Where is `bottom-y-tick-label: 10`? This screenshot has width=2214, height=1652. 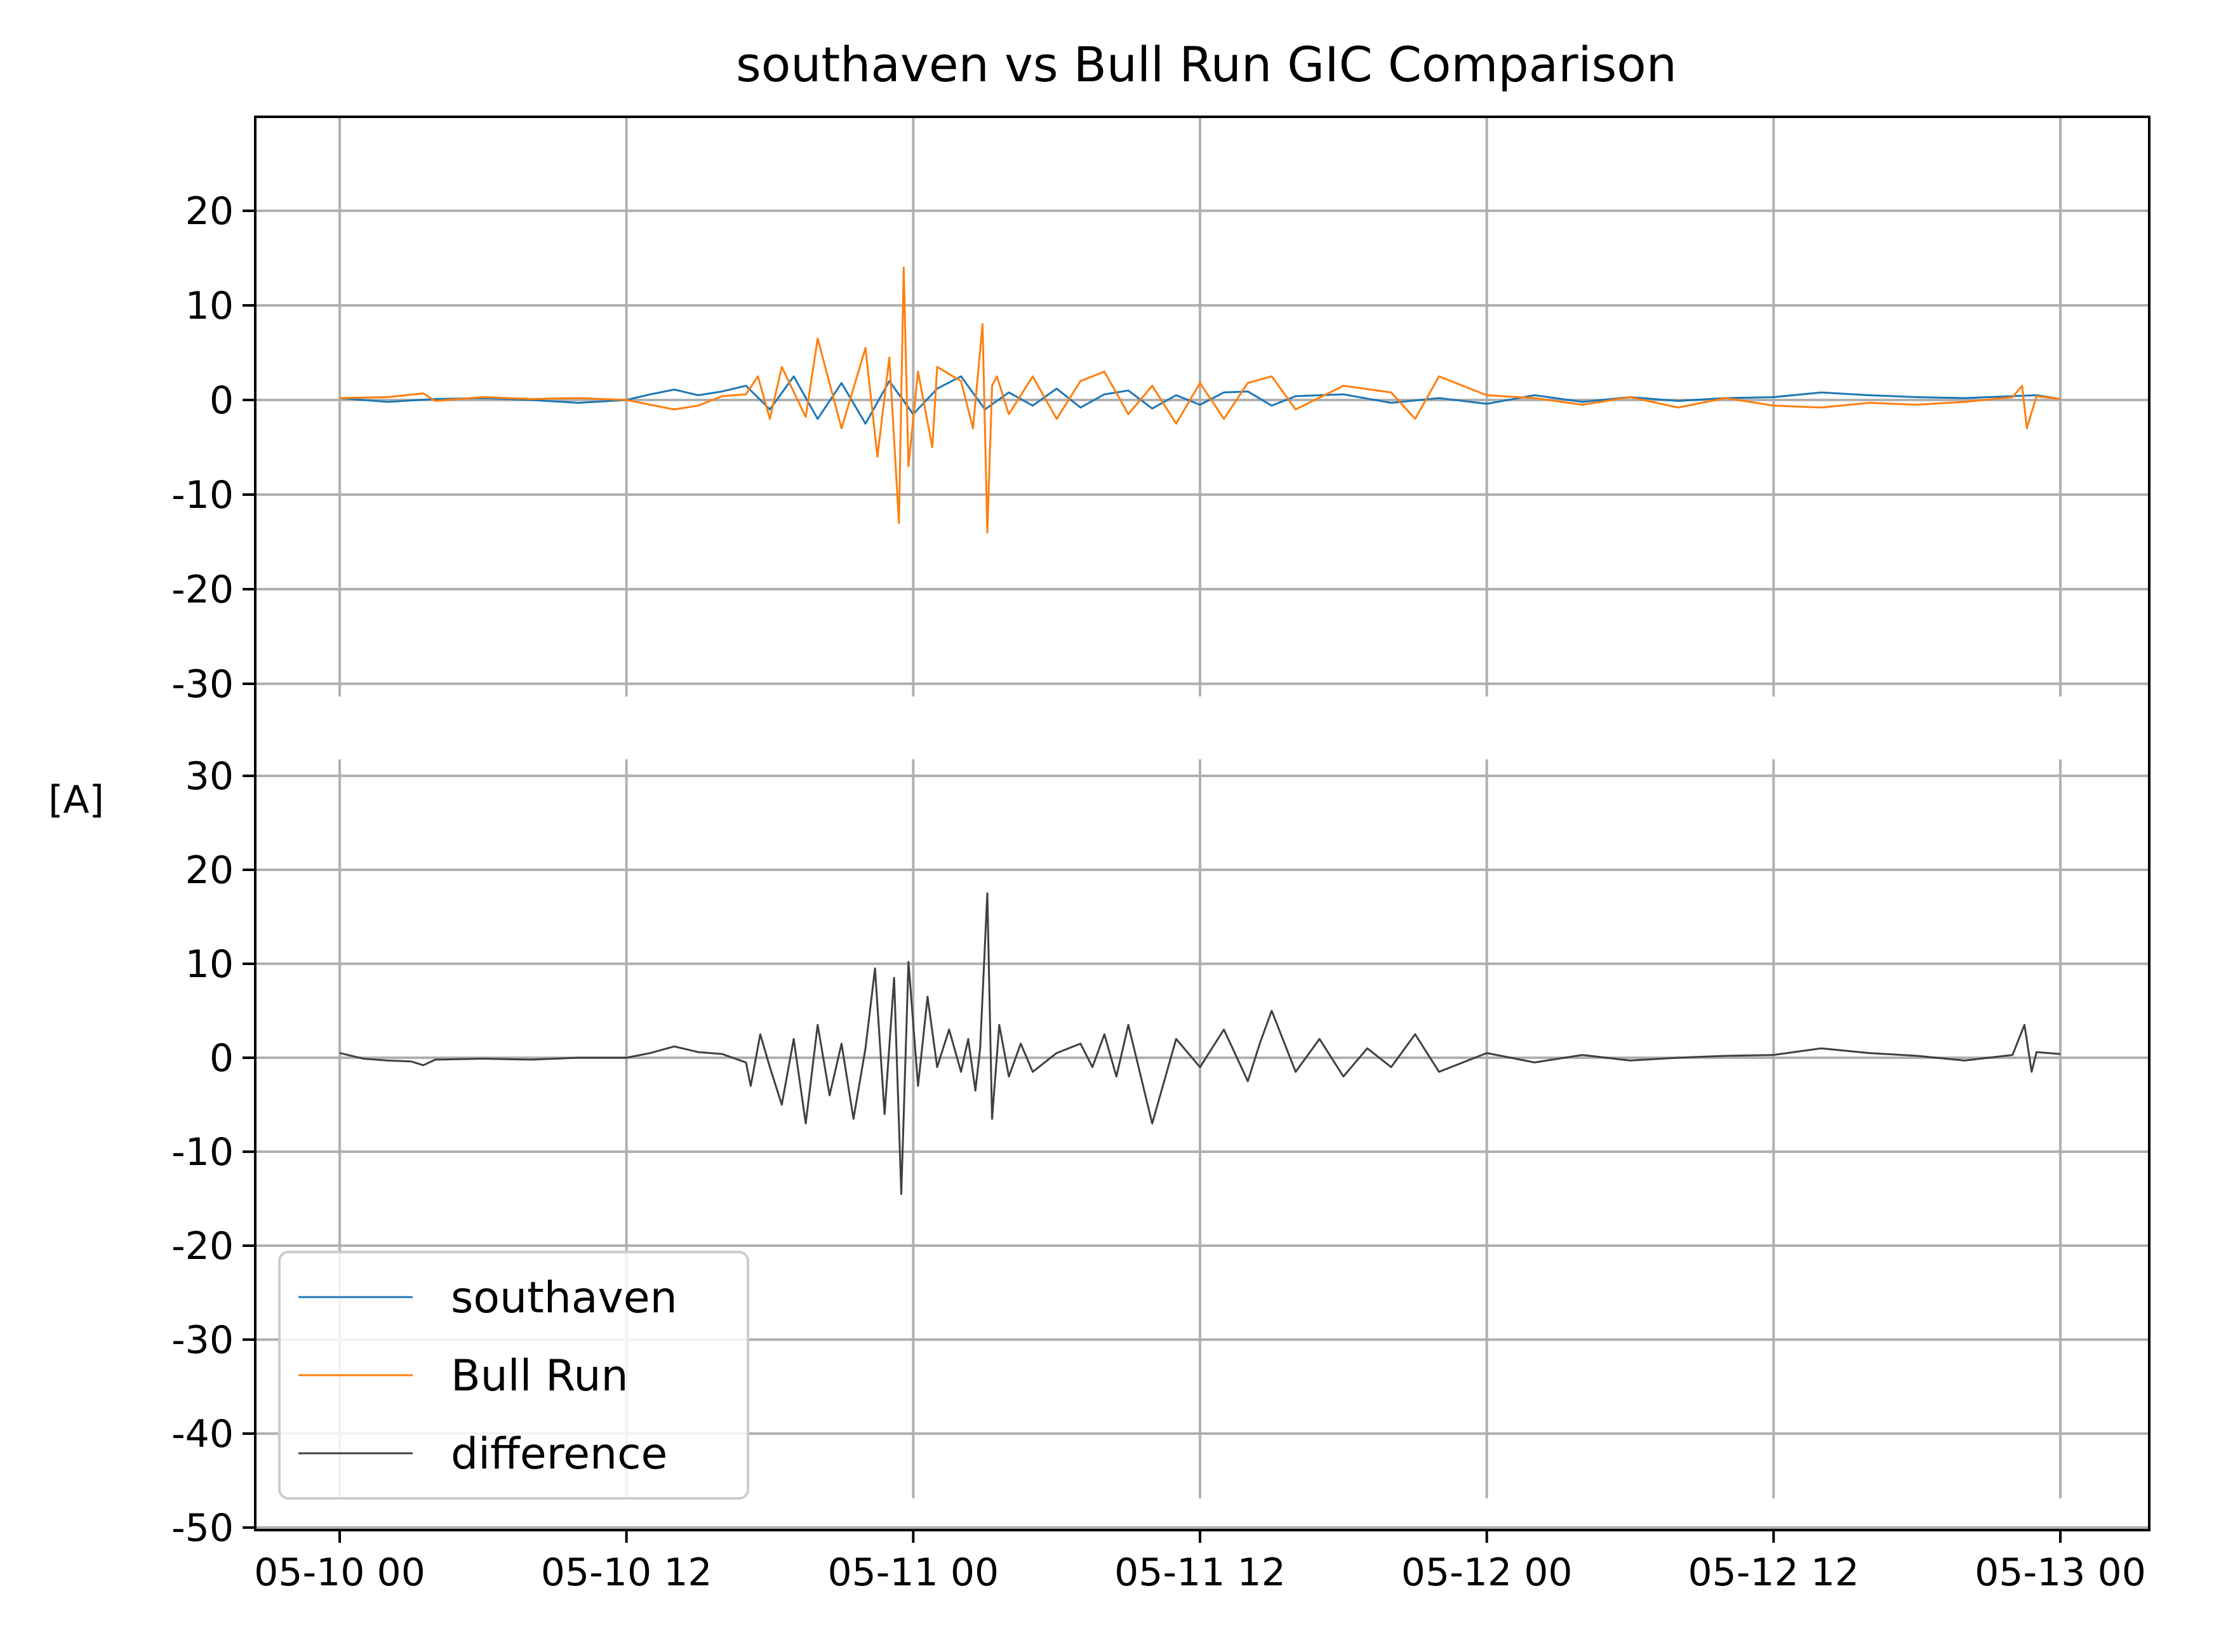
bottom-y-tick-label: 10 is located at coordinates (209, 964).